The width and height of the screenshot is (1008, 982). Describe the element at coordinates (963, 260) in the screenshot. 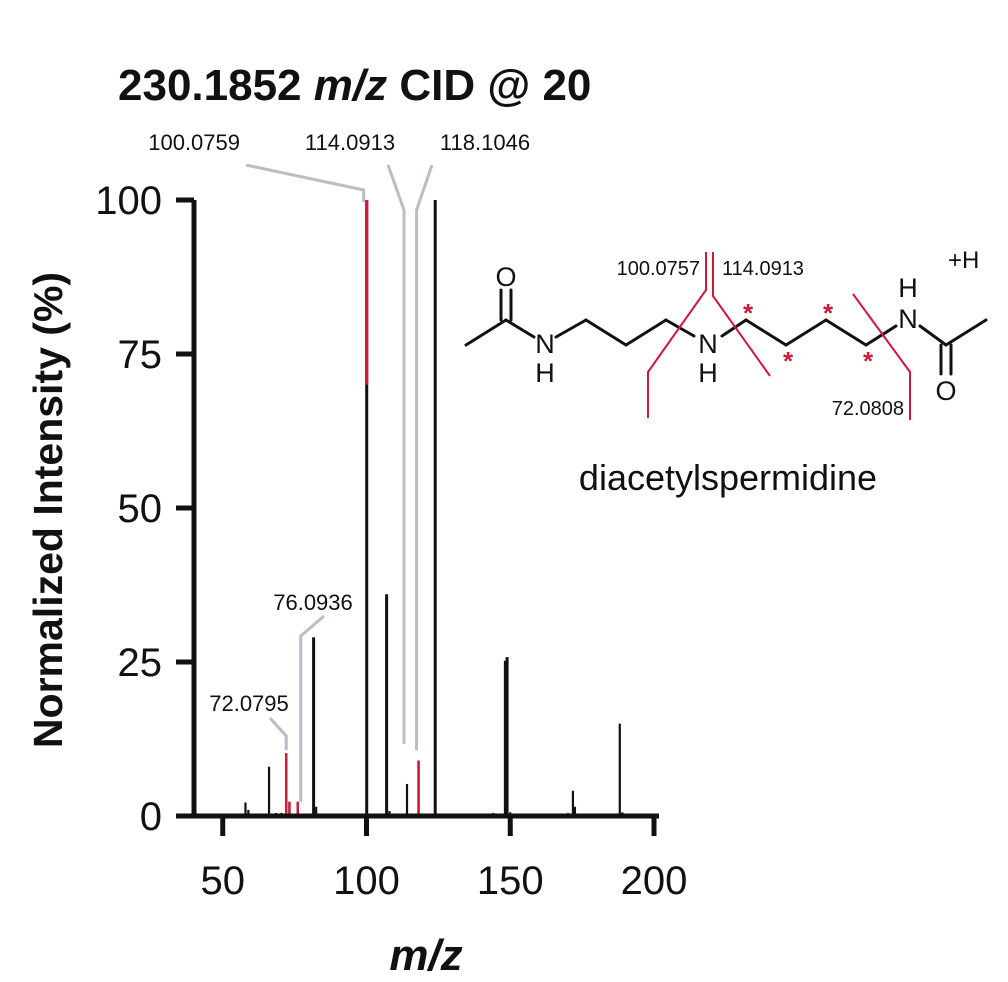

I see `charge-label: +H` at that location.